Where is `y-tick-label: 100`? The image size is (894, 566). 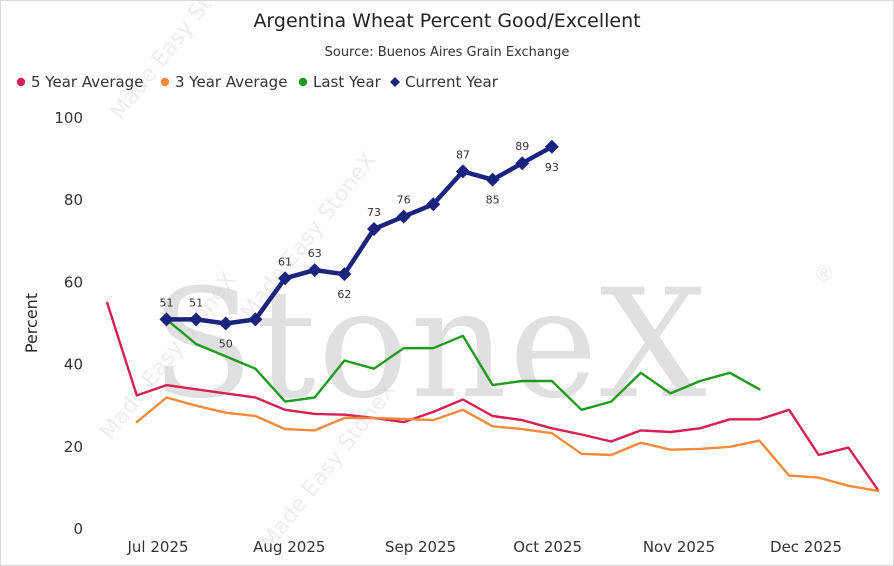
y-tick-label: 100 is located at coordinates (68, 118).